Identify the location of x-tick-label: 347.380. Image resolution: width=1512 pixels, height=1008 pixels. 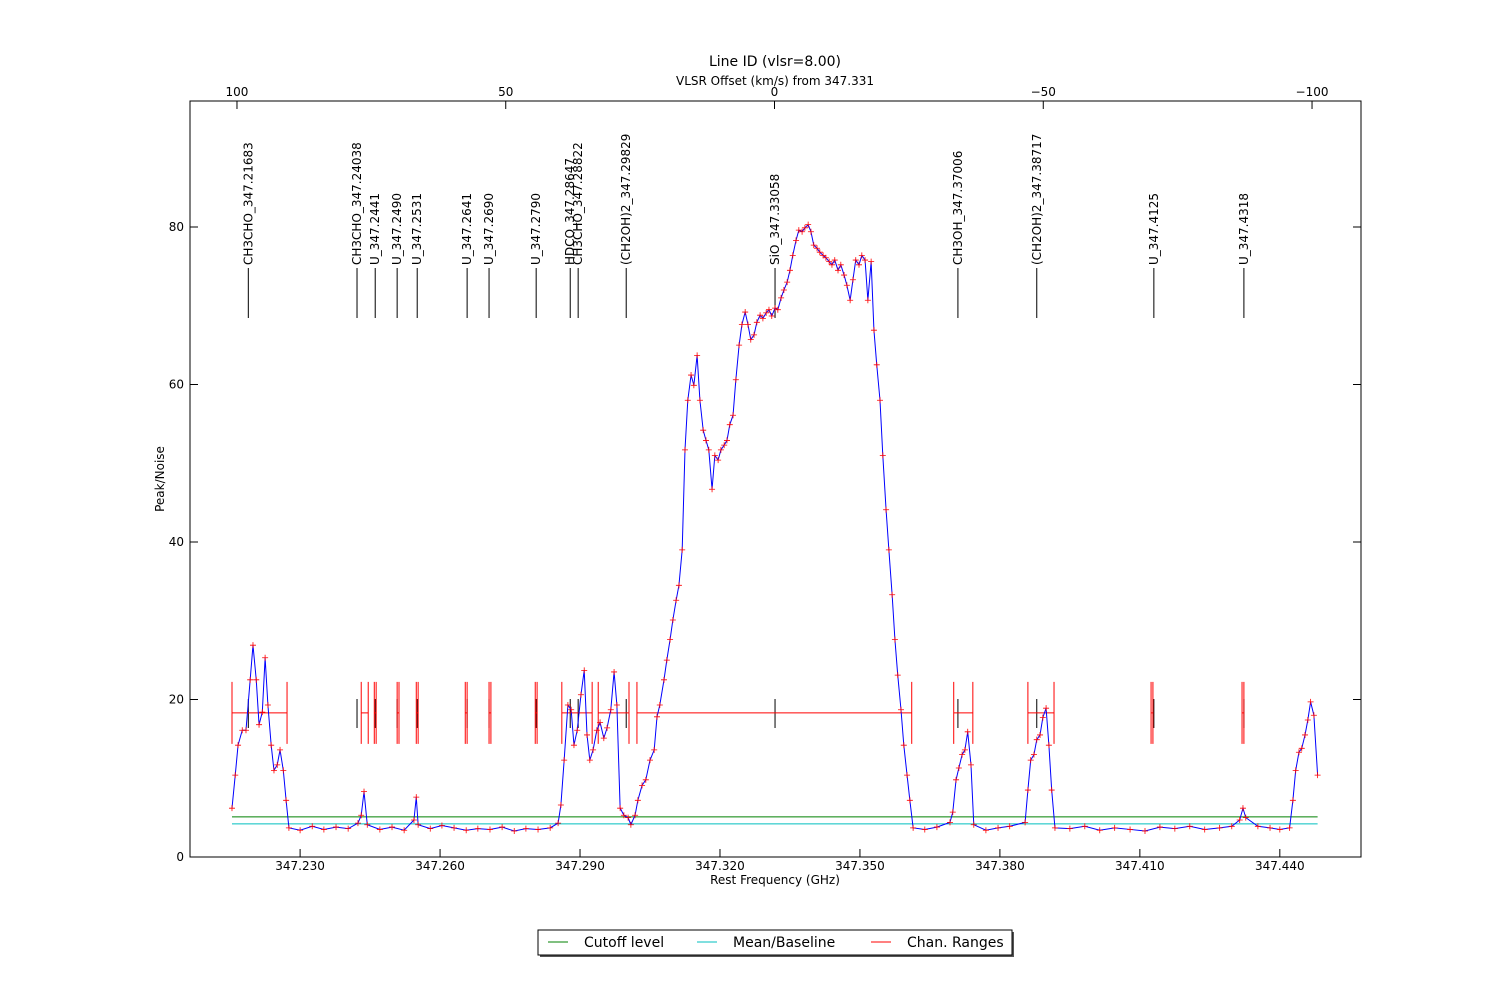
(1000, 866).